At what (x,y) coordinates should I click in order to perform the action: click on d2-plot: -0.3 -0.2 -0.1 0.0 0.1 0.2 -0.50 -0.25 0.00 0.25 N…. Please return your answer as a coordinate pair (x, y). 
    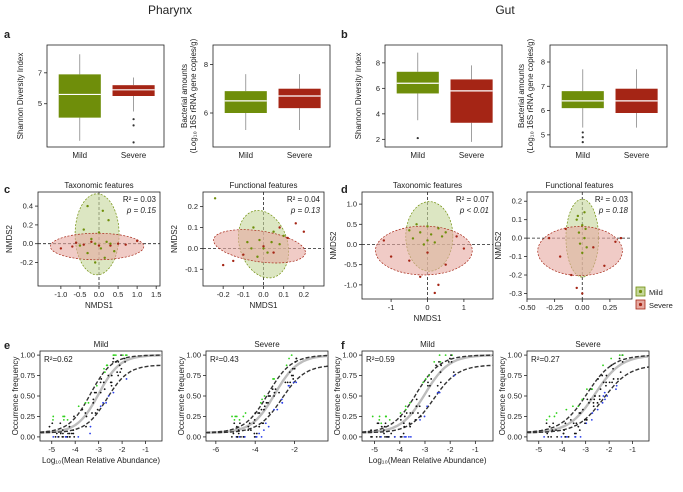
    Looking at the image, I should click on (563, 246).